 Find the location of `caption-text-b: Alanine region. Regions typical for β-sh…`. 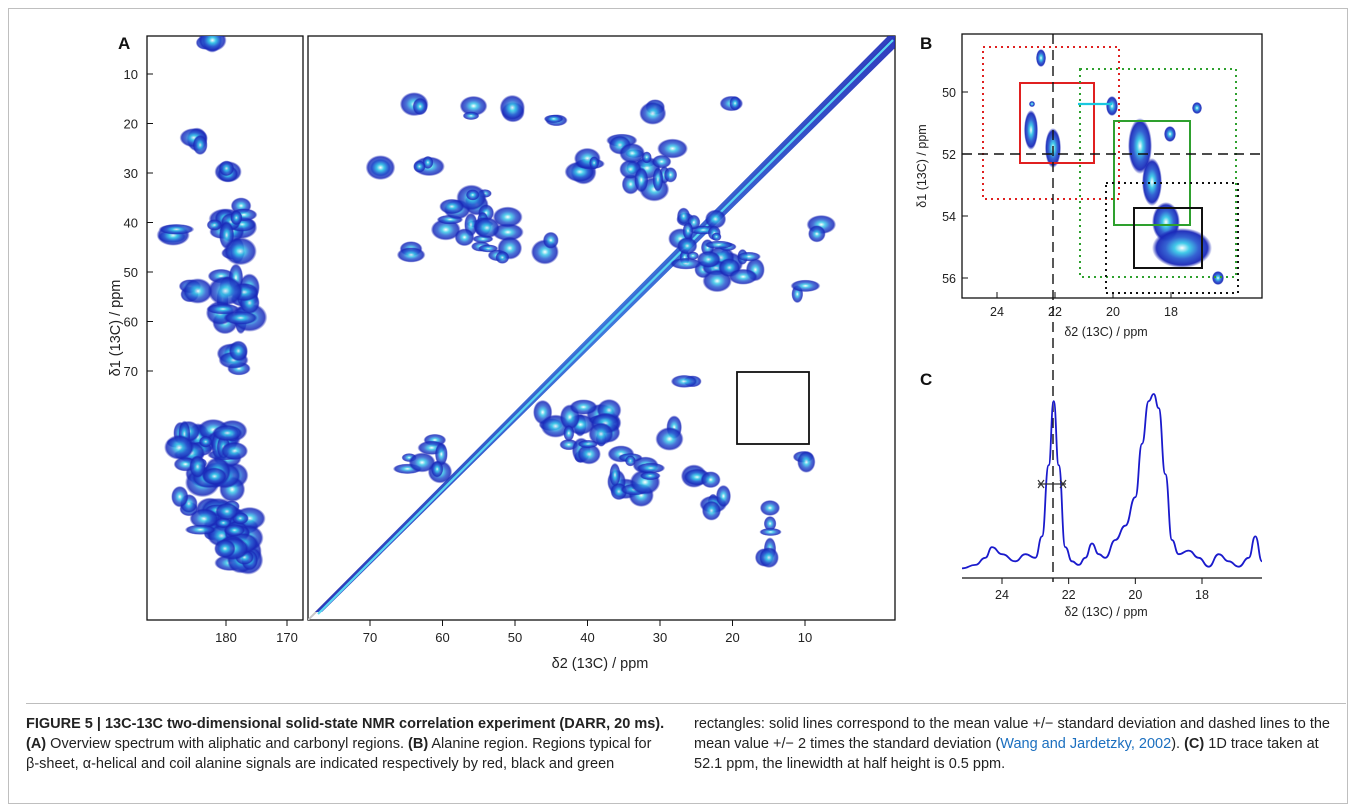

caption-text-b: Alanine region. Regions typical for β-sh… is located at coordinates (339, 754).